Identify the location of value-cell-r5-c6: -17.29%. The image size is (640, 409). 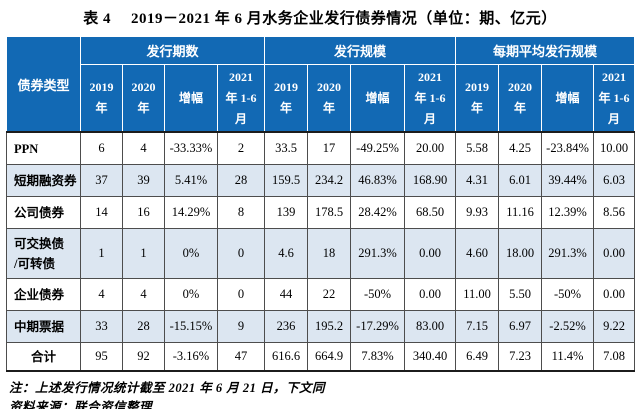
(378, 326).